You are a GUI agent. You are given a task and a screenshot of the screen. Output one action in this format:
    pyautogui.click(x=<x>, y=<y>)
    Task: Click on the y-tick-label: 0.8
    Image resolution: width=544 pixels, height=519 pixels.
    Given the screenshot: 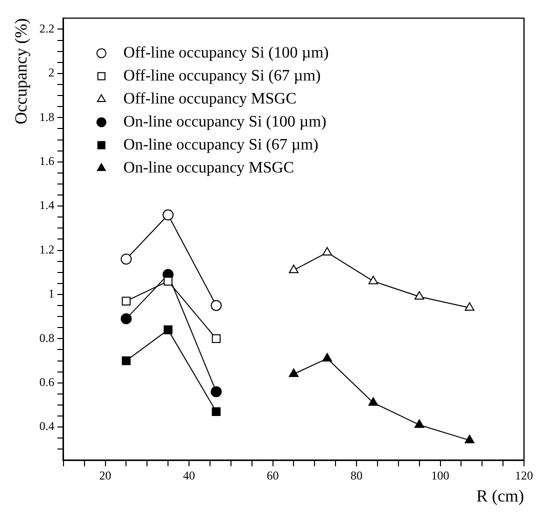 What is the action you would take?
    pyautogui.click(x=46, y=337)
    